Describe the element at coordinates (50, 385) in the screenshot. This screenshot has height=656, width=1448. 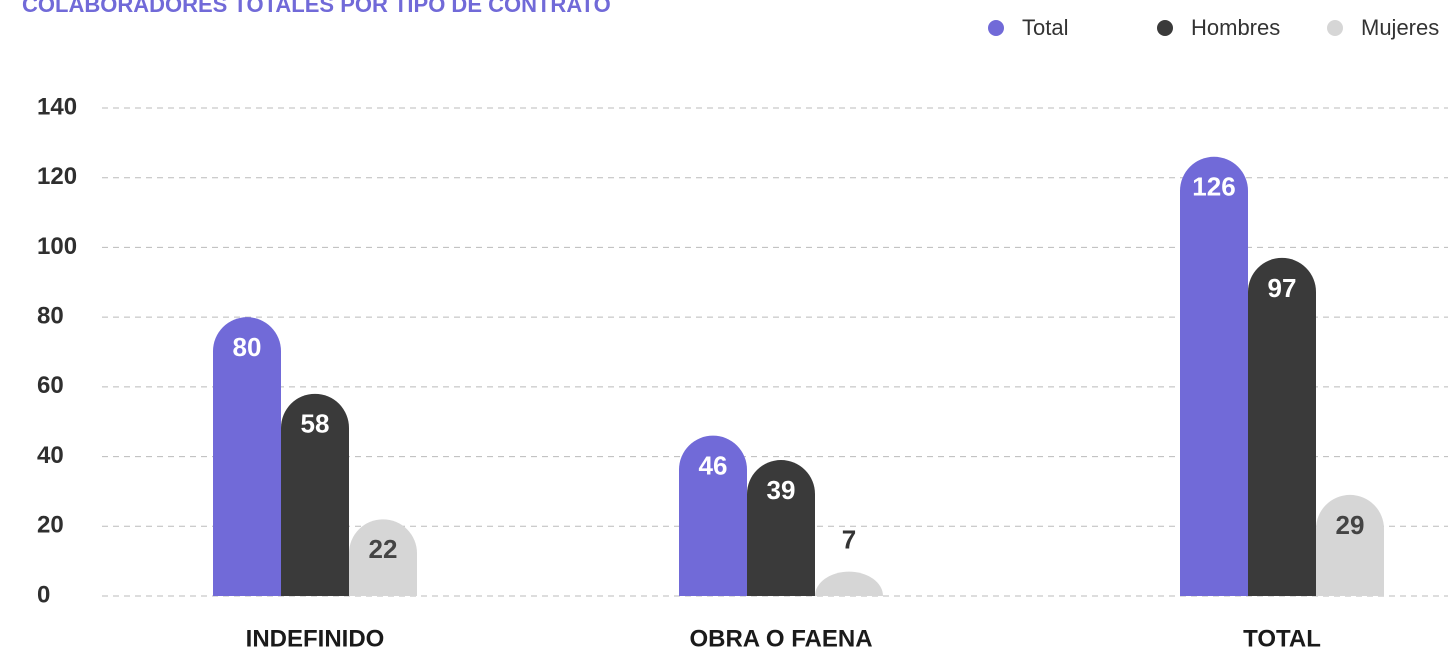
I see `y-tick-label: 60` at that location.